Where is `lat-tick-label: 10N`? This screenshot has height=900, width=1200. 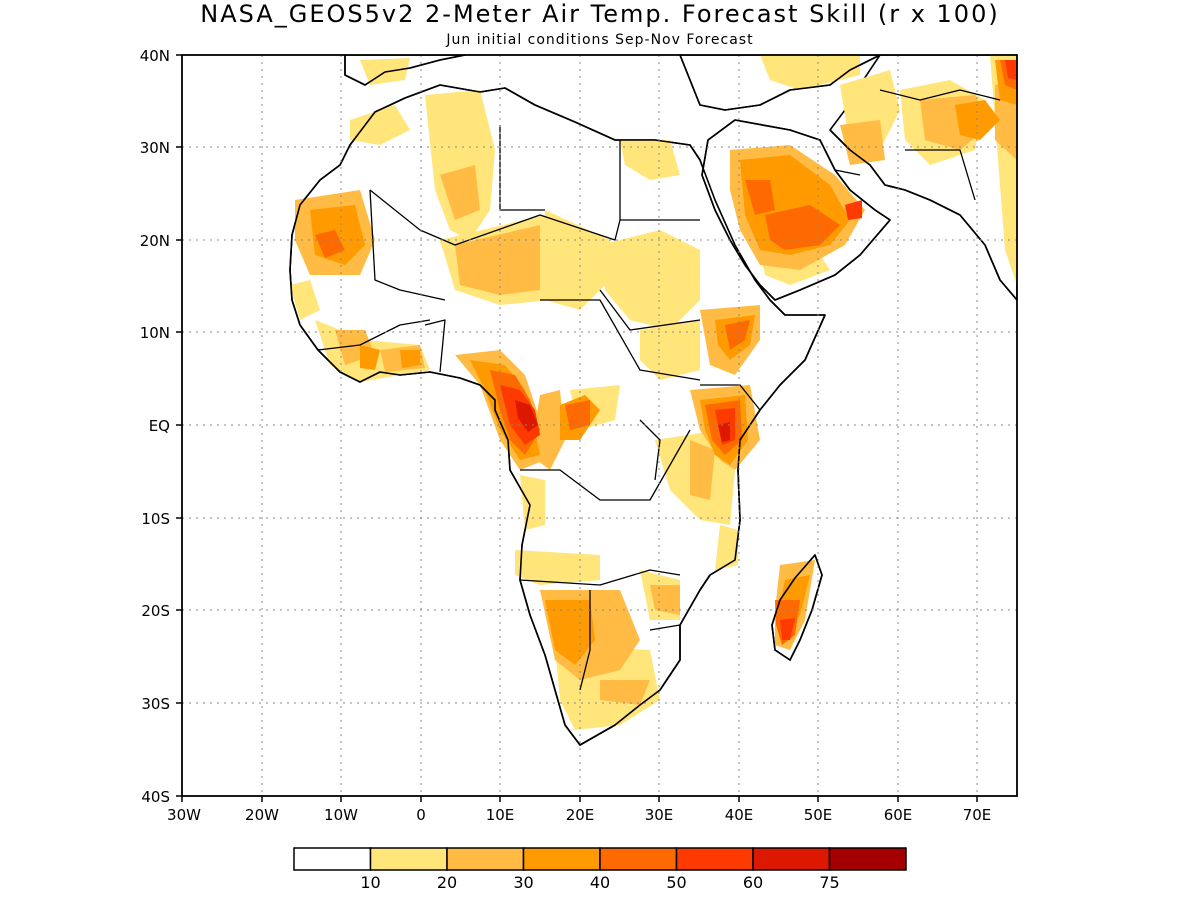
lat-tick-label: 10N is located at coordinates (155, 333).